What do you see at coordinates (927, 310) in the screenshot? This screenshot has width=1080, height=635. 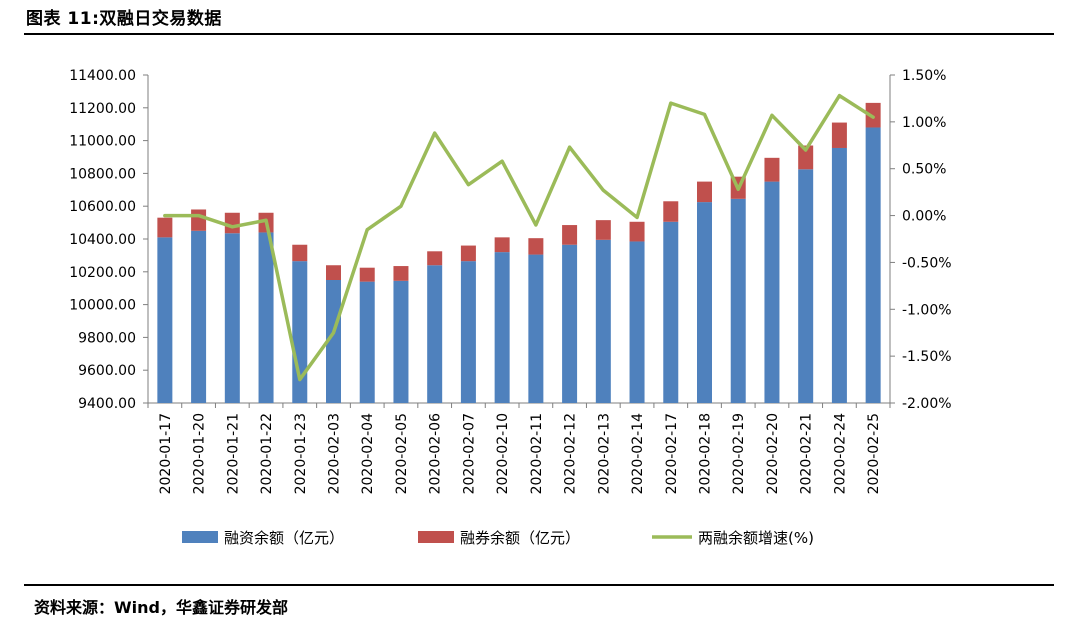 I see `right-tick-label: -1.00%` at bounding box center [927, 310].